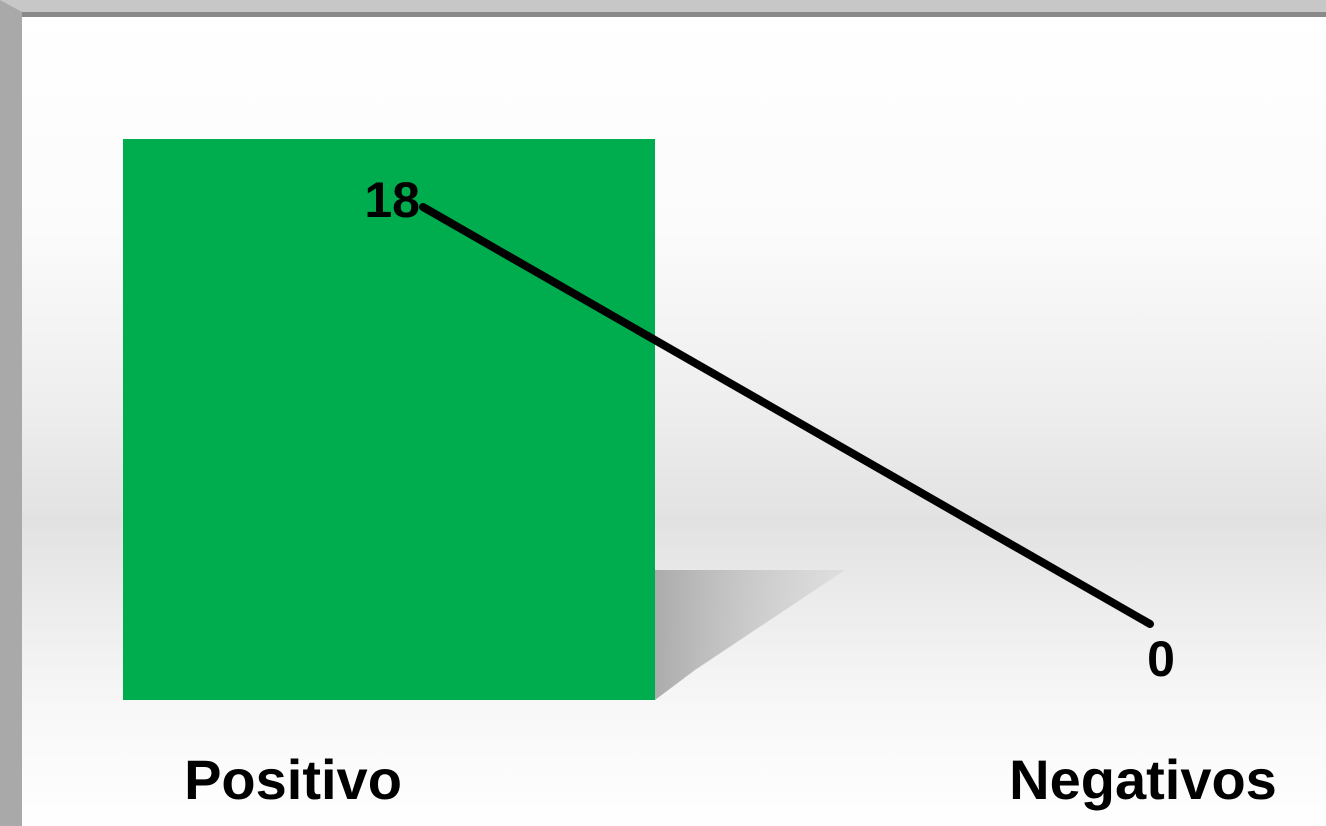 The image size is (1326, 826). Describe the element at coordinates (392, 200) in the screenshot. I see `value-label-positivo: 18` at that location.